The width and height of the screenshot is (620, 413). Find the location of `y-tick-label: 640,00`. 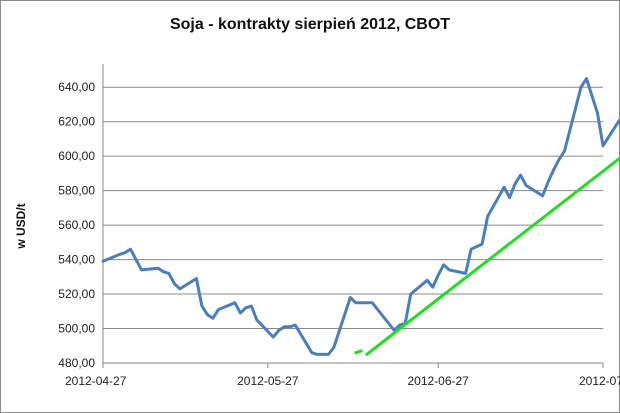

y-tick-label: 640,00 is located at coordinates (76, 87).